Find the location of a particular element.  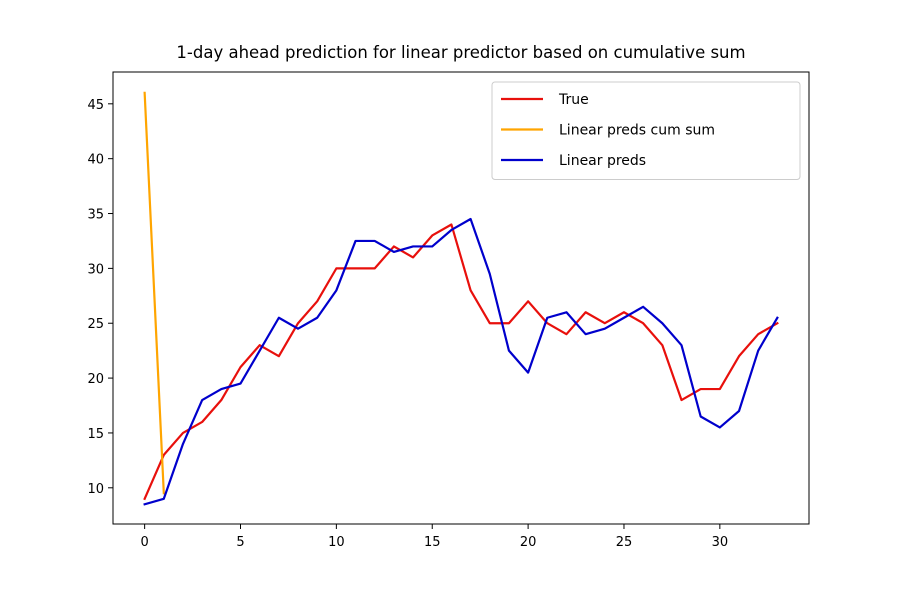

y-tick-label: 25 is located at coordinates (95, 324).